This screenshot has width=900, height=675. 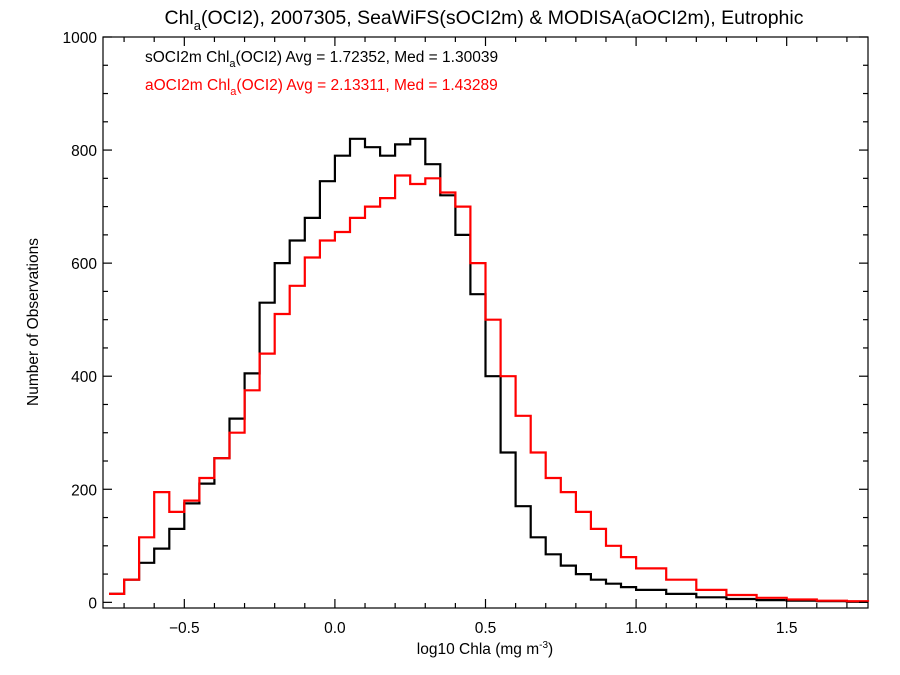 I want to click on legend-soci2m-post: (OCI2) Avg = 1.72352, Med = 1.30039, so click(x=367, y=57).